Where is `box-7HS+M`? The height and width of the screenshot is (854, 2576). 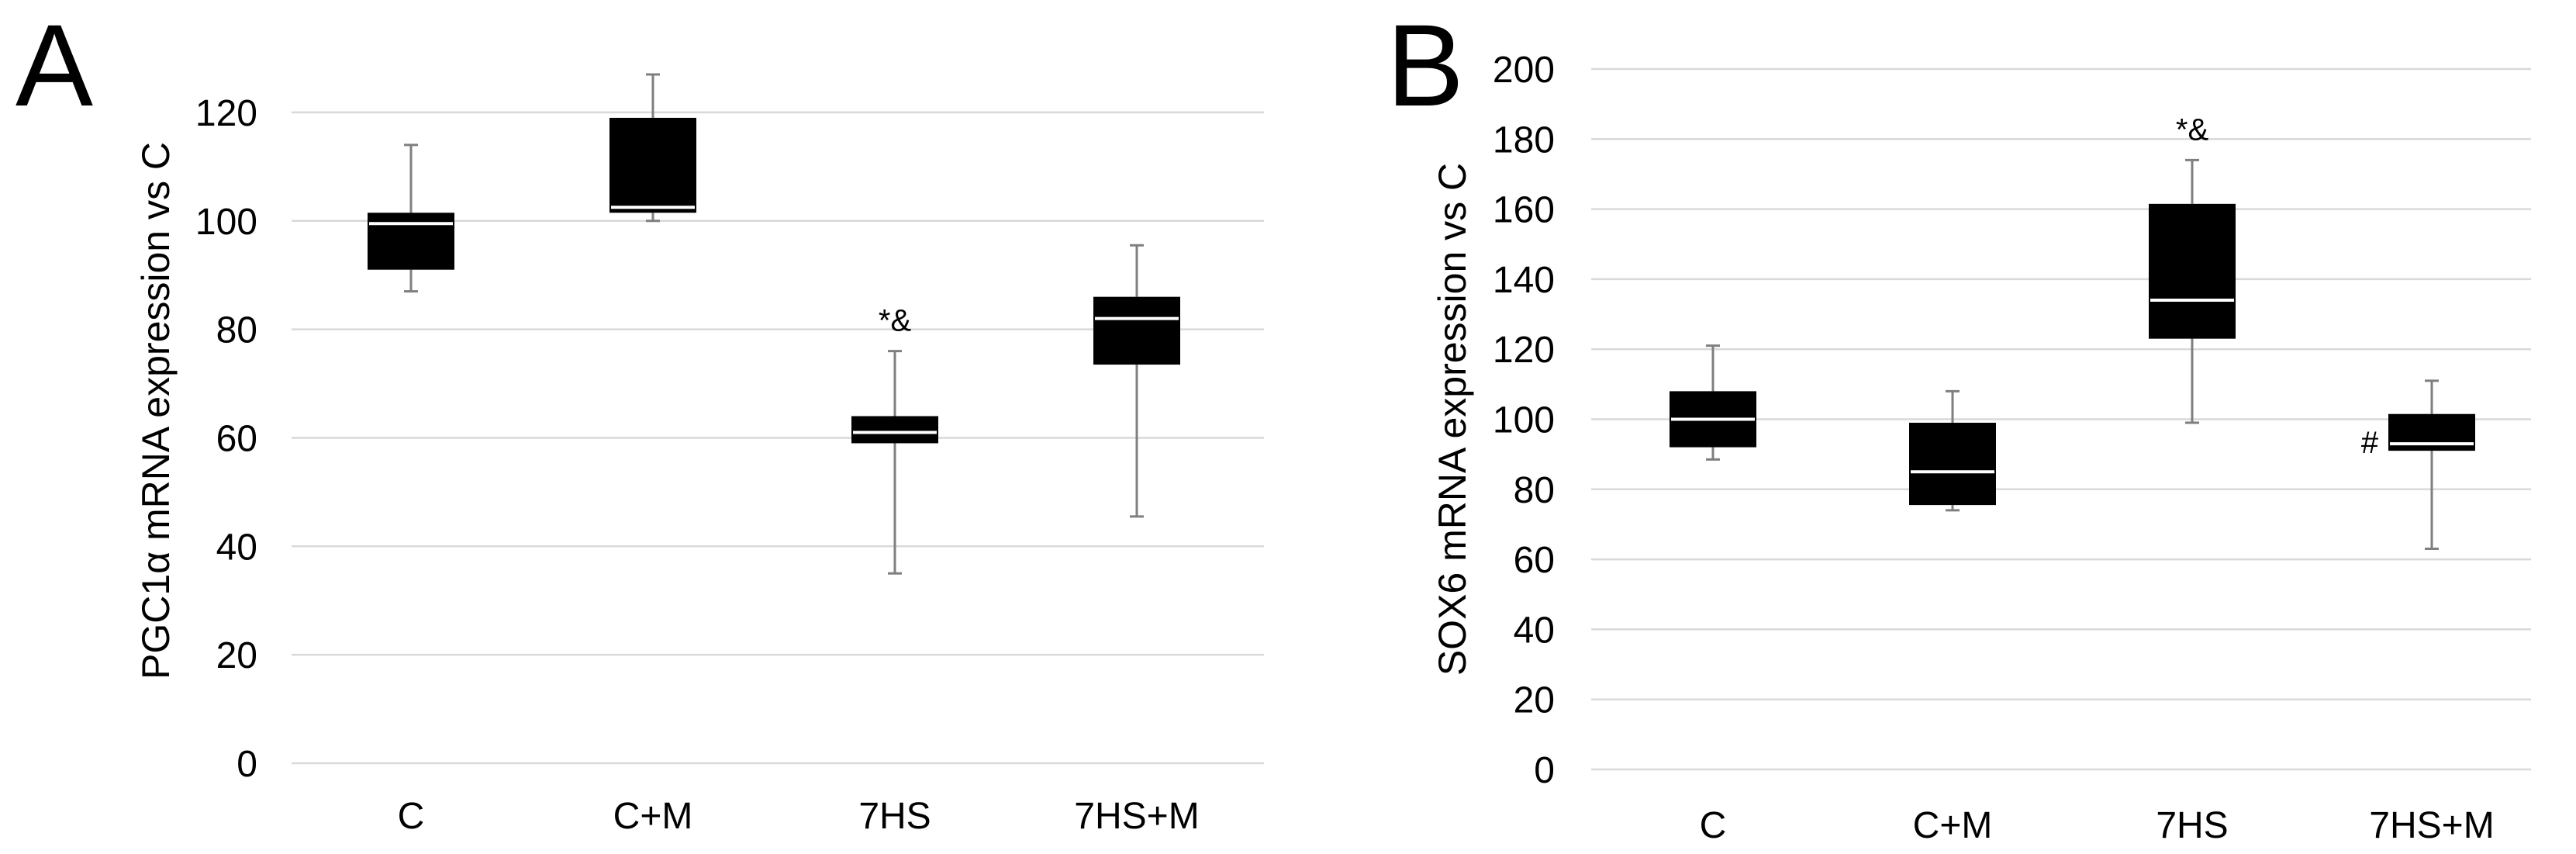 box-7HS+M is located at coordinates (1137, 381).